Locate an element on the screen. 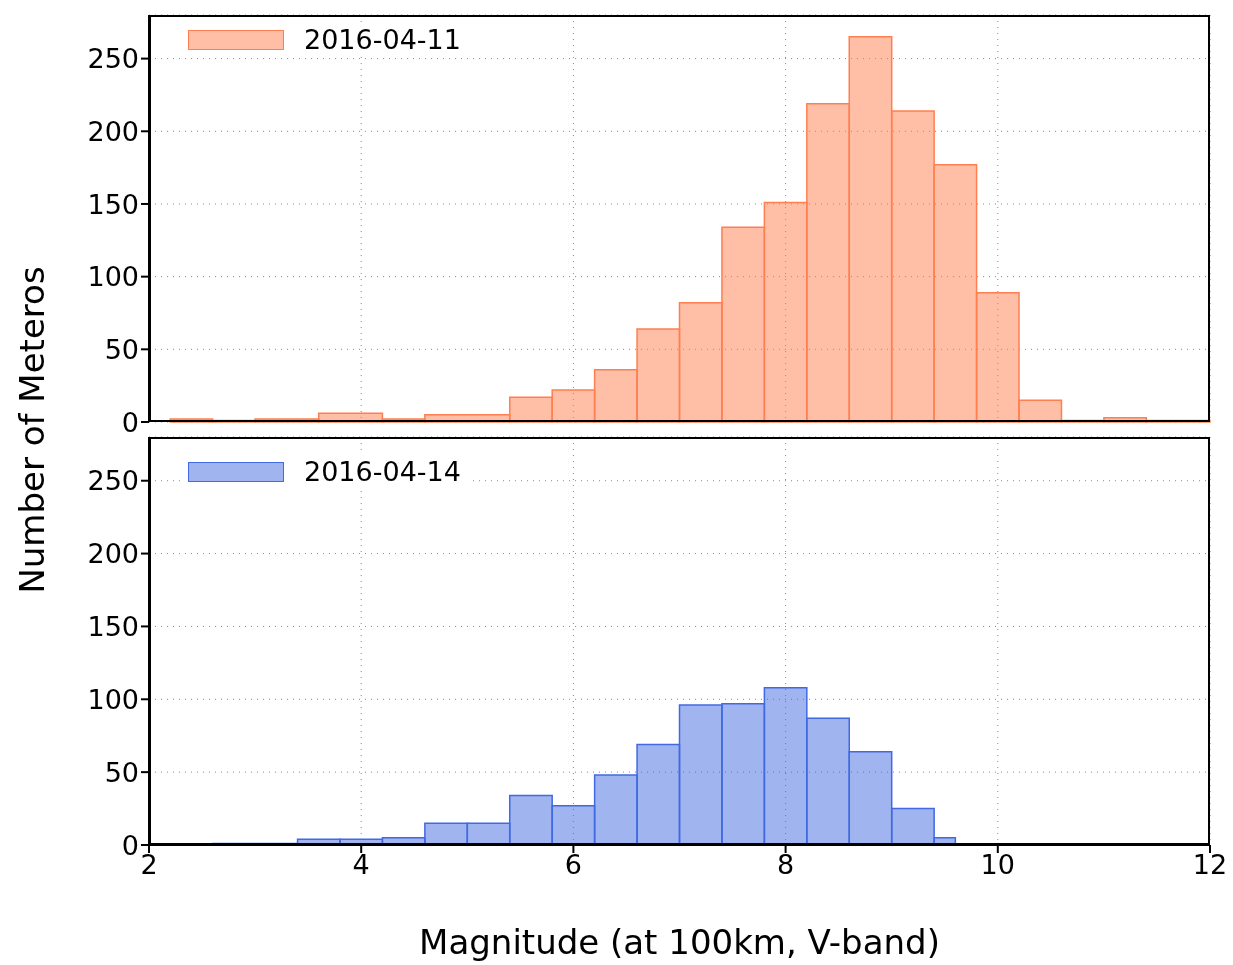  y-axis-title: Number of Meteros is located at coordinates (32, 430).